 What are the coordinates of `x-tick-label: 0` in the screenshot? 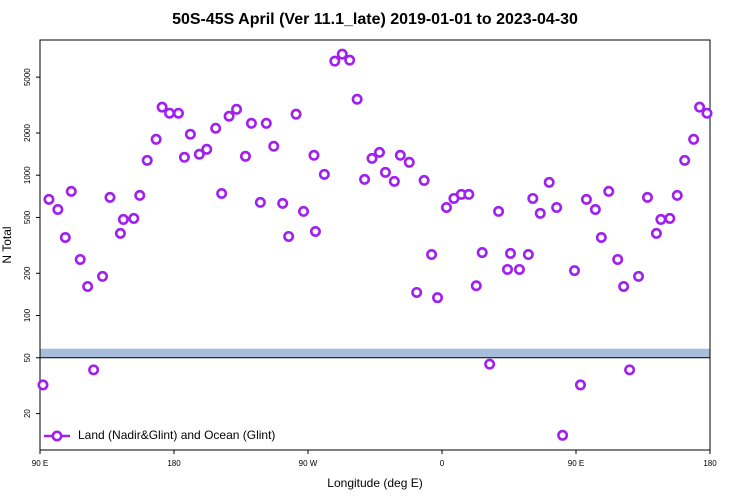 It's located at (442, 463).